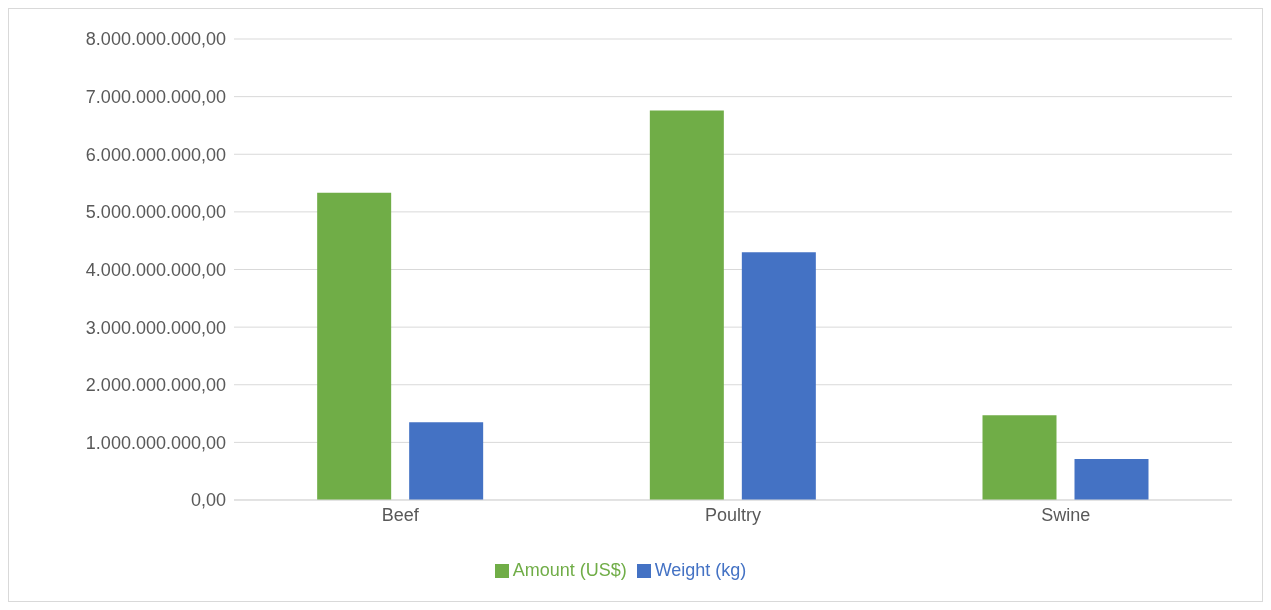 This screenshot has height=610, width=1271. Describe the element at coordinates (1066, 514) in the screenshot. I see `x-tick-label: Swine` at that location.